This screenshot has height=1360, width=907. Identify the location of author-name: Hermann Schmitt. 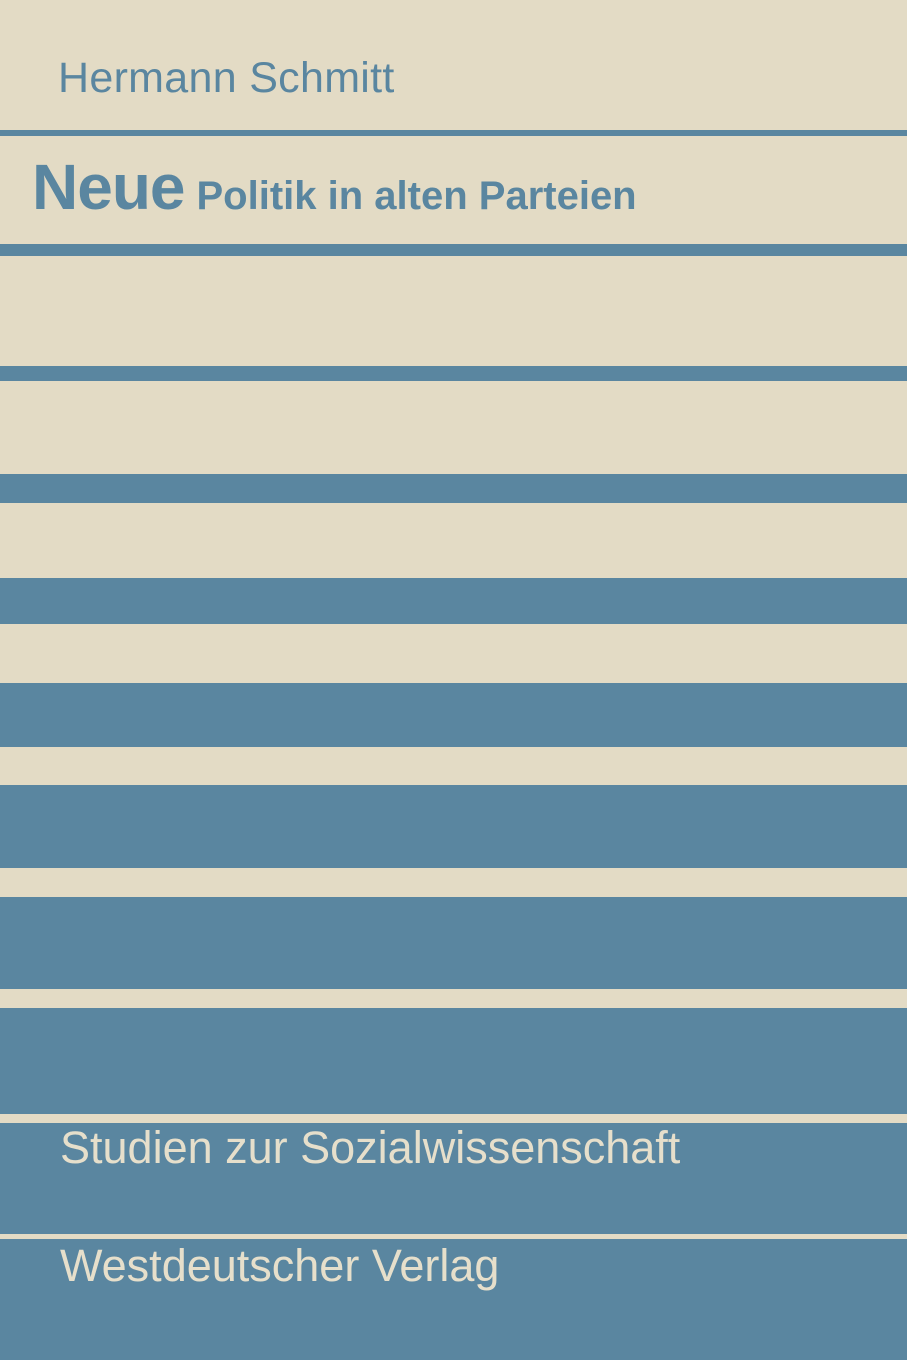
(226, 78).